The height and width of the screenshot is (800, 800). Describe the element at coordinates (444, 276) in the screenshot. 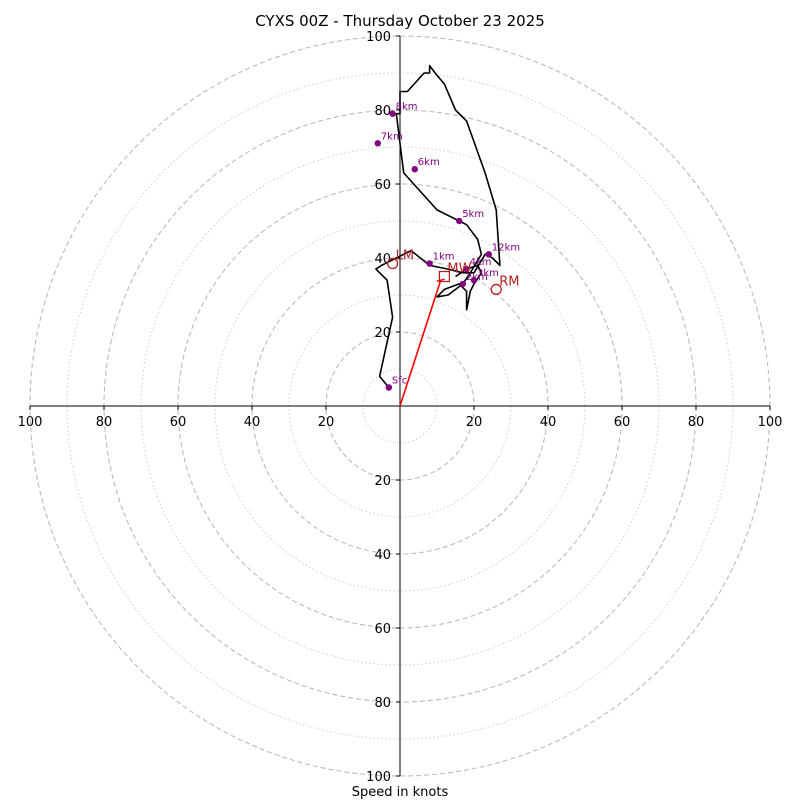

I see `mw-marker` at that location.